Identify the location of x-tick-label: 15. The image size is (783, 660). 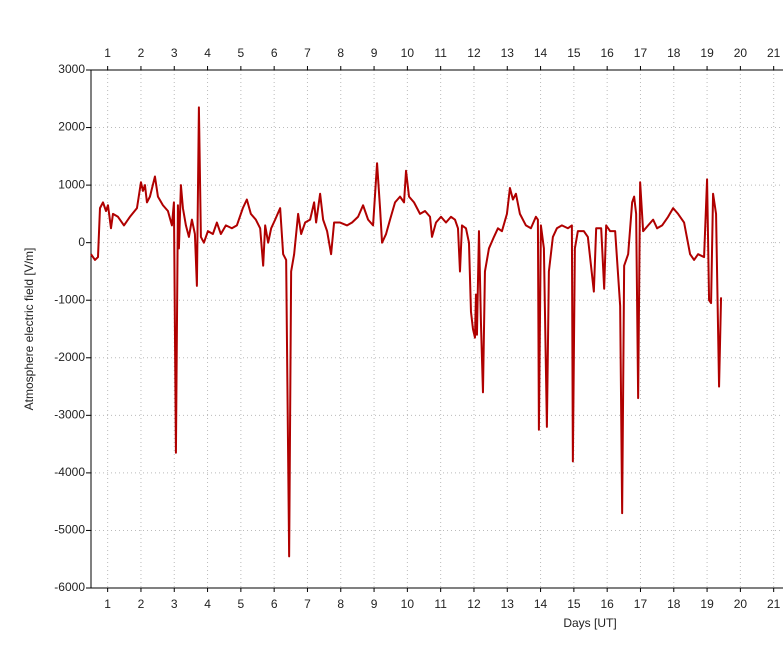
(574, 604).